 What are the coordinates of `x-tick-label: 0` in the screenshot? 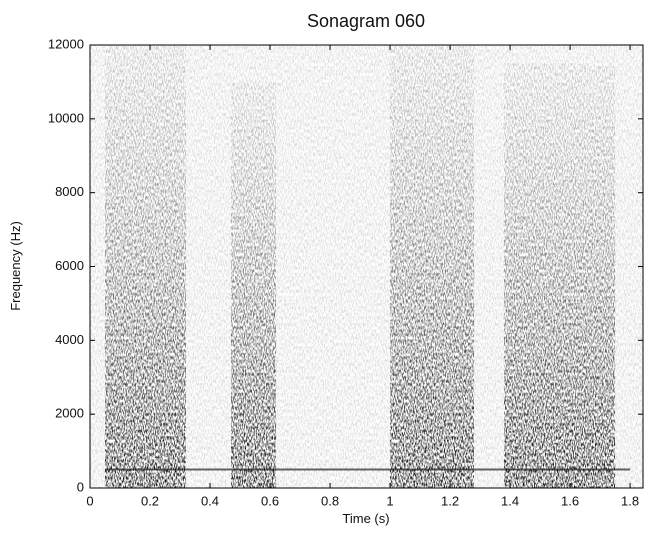 It's located at (89, 500).